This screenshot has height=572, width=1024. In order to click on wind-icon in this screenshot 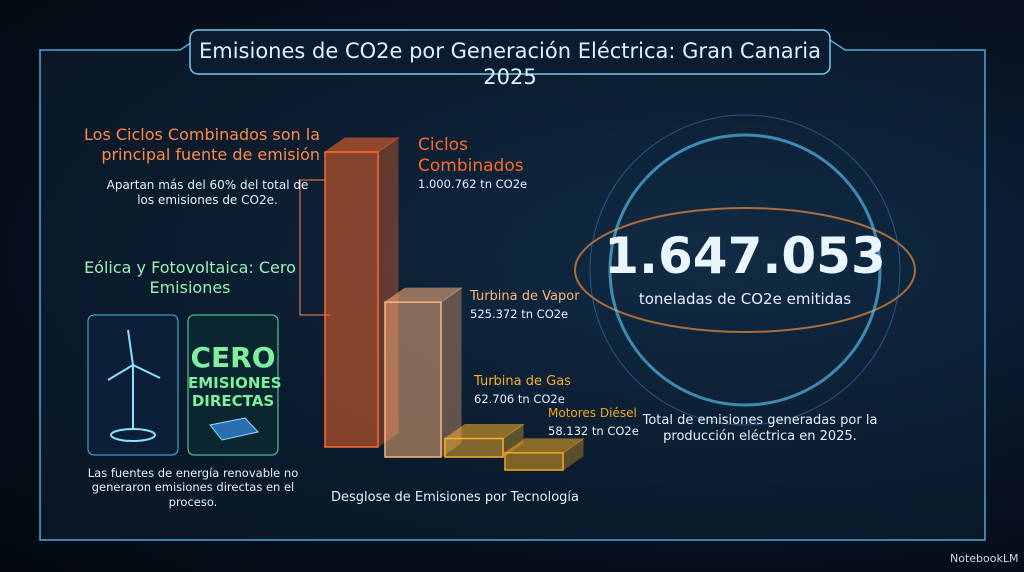, I will do `click(134, 385)`.